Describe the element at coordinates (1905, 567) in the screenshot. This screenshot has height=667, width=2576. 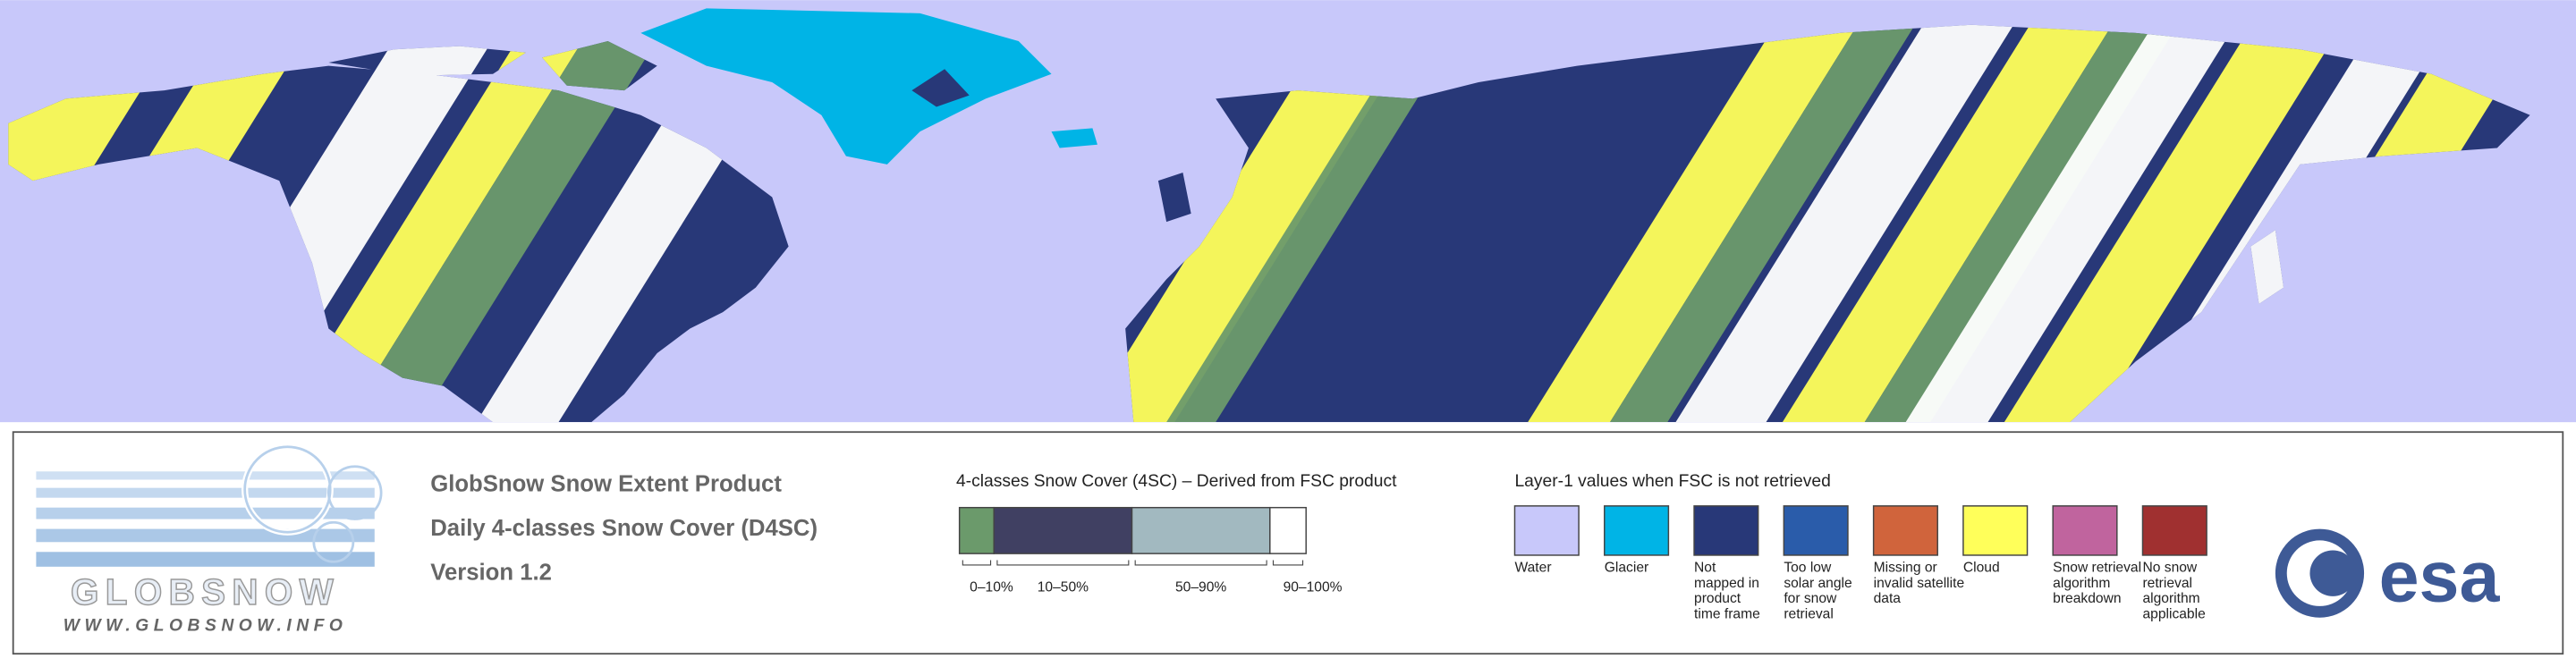
I see `layer1-label: Missing or` at that location.